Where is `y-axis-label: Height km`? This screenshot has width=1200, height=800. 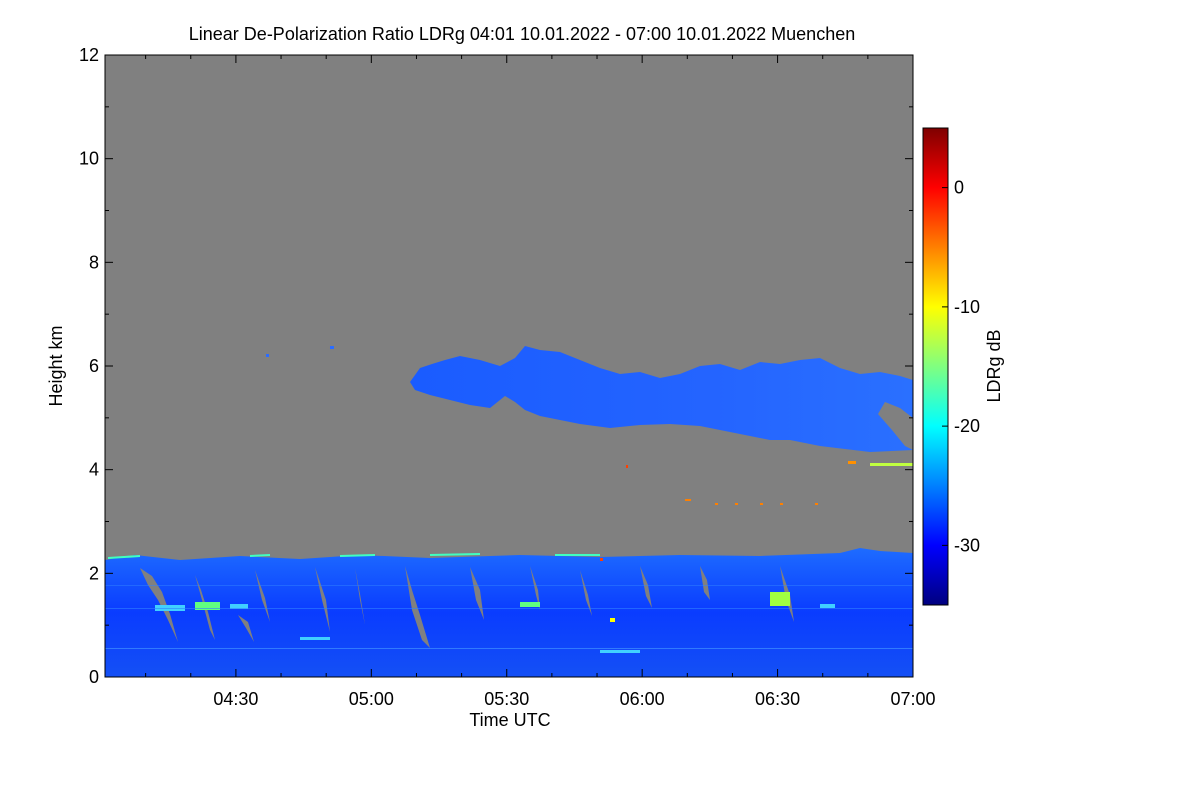 y-axis-label: Height km is located at coordinates (56, 365).